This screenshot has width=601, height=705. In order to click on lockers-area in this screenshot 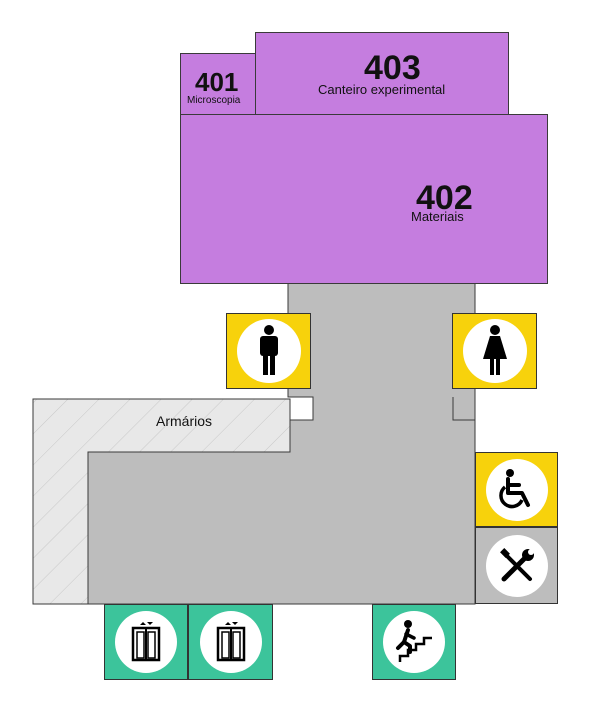, I will do `click(161, 501)`.